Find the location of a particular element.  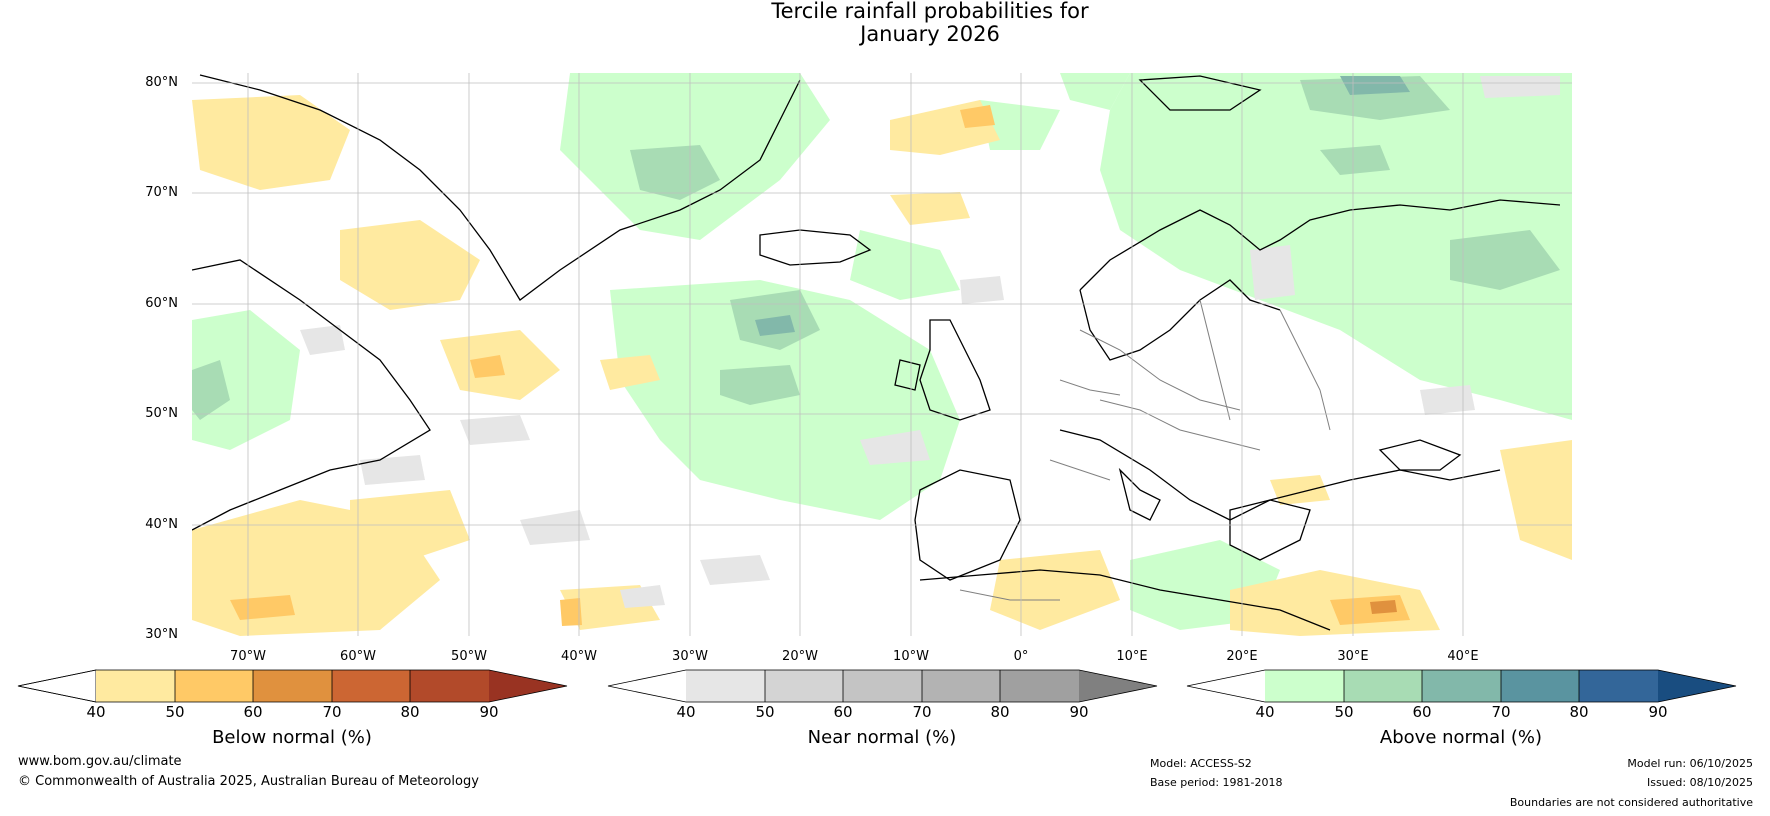

lat-label: 70°N is located at coordinates (161, 192).